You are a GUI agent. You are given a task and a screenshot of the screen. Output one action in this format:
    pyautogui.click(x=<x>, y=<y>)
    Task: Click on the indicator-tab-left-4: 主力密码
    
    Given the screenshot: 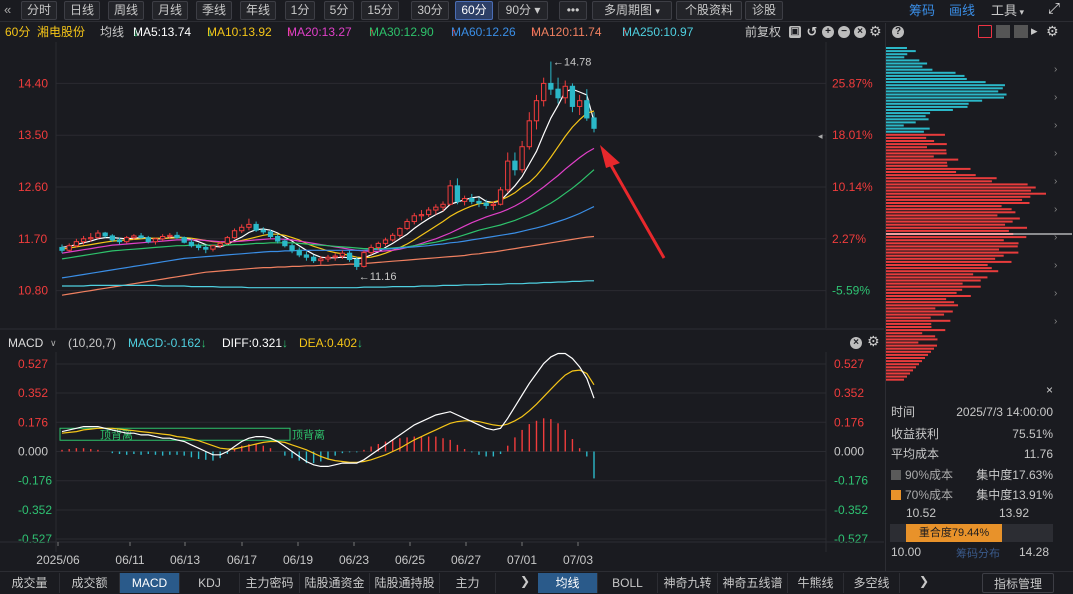 What is the action you would take?
    pyautogui.click(x=270, y=583)
    